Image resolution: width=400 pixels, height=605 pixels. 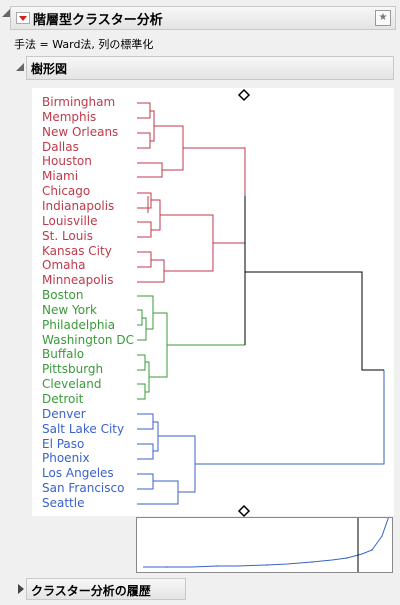 I want to click on city-label: Buffalo, so click(x=63, y=354).